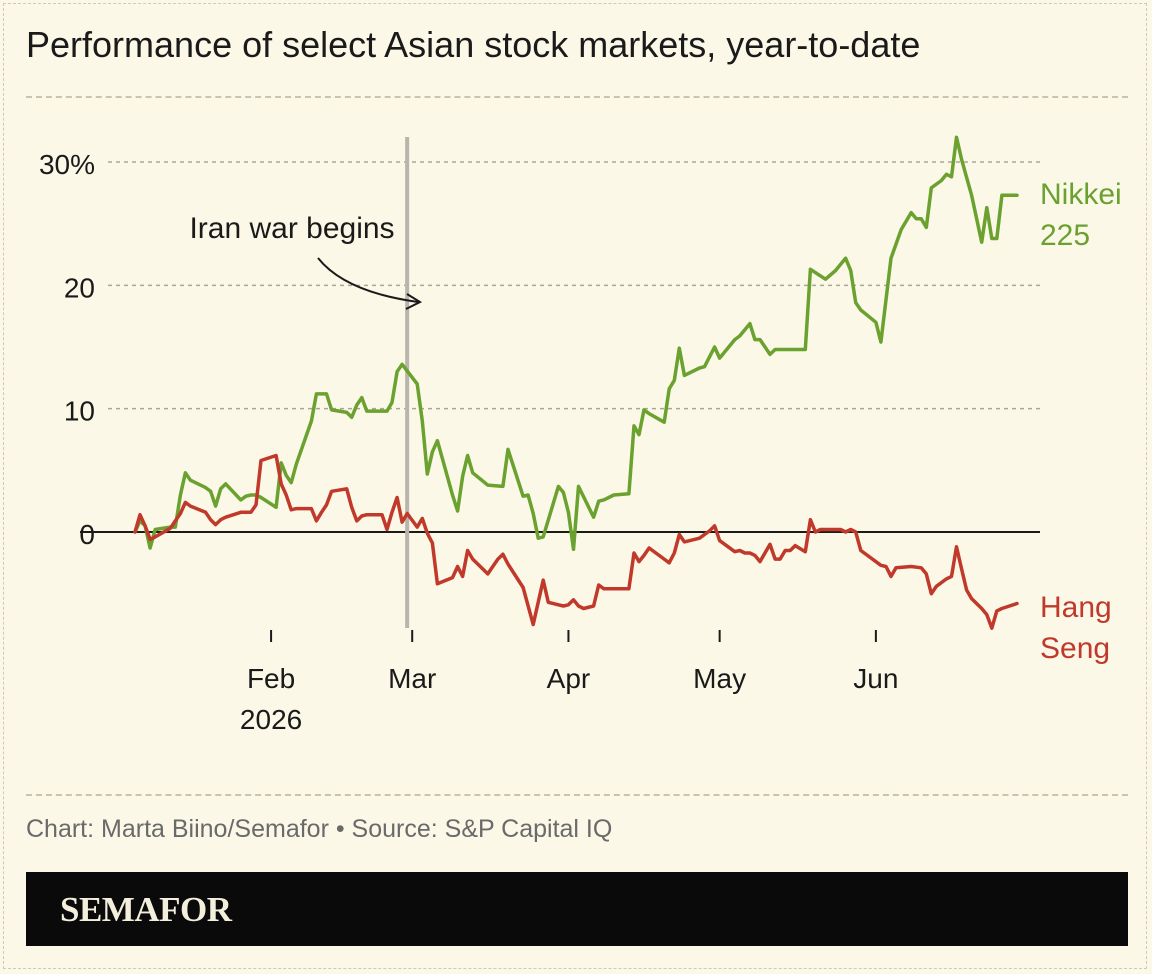 The height and width of the screenshot is (974, 1152). I want to click on series-labels: Nikkei 225 Hang Seng, so click(1081, 421).